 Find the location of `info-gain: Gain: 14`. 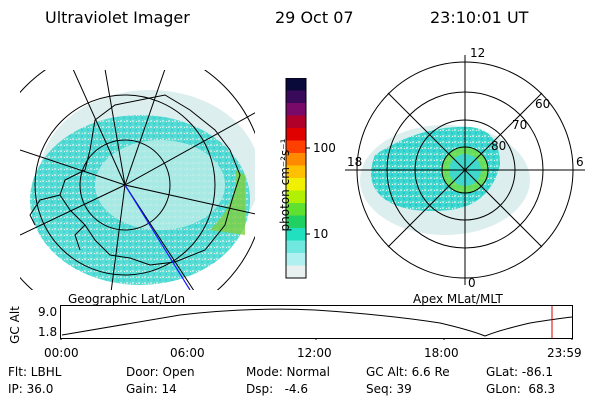

info-gain: Gain: 14 is located at coordinates (151, 389).